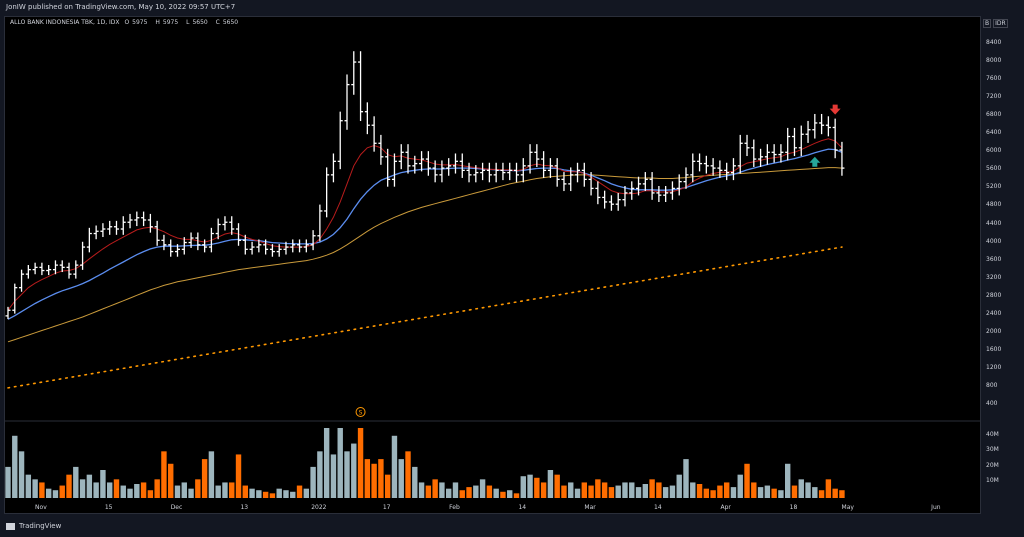 This screenshot has width=1024, height=537. What do you see at coordinates (227, 22) in the screenshot?
I see `ohlc-close: C 5650` at bounding box center [227, 22].